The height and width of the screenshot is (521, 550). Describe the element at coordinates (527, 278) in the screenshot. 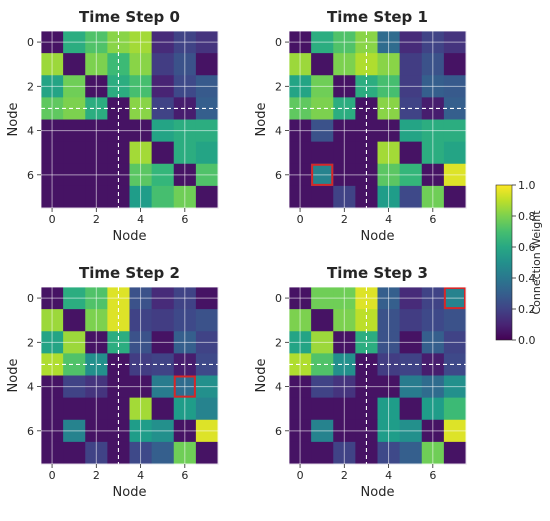

I see `colorbar-tick-label: 0.4` at that location.